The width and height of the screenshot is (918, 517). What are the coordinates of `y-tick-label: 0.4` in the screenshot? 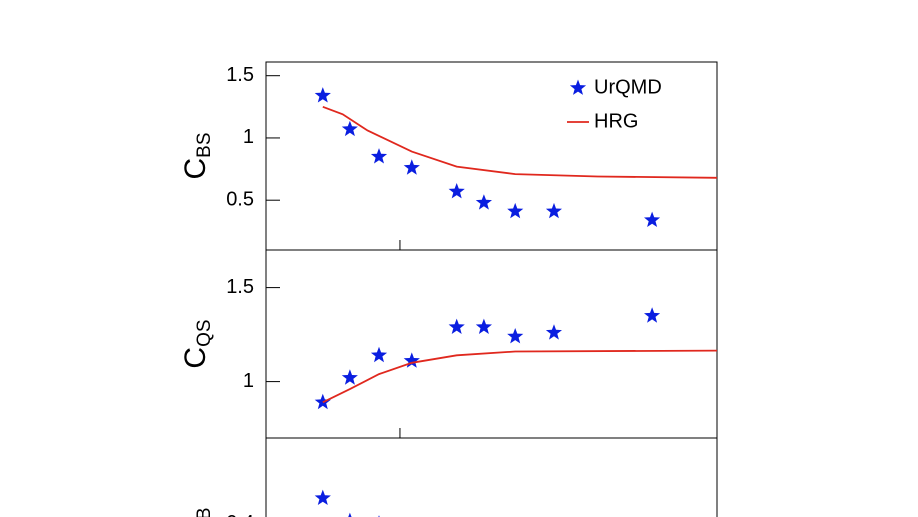 It's located at (240, 514).